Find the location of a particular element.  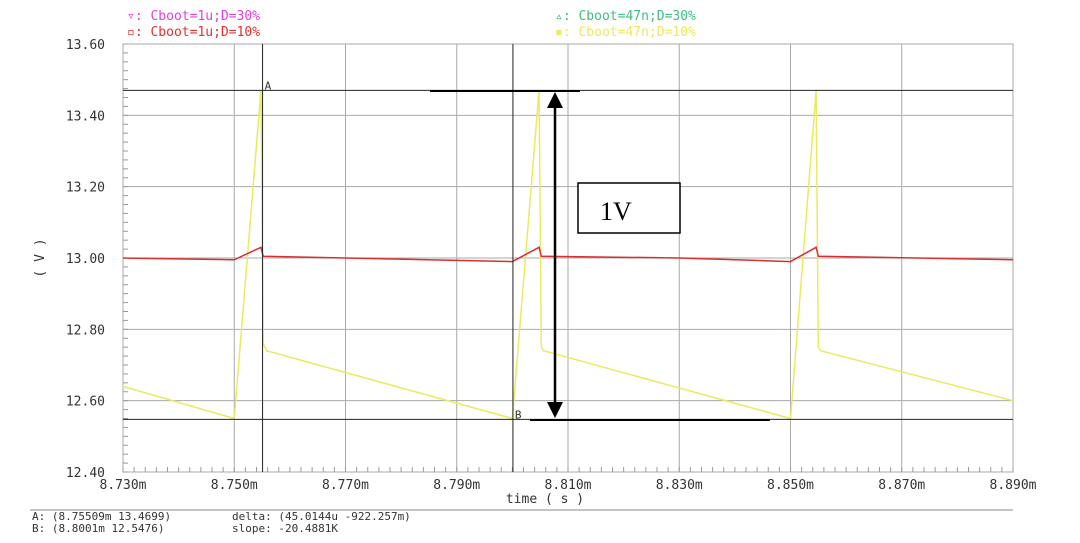

legend-item: ▪: Cboot=47n;D=10% is located at coordinates (625, 32).